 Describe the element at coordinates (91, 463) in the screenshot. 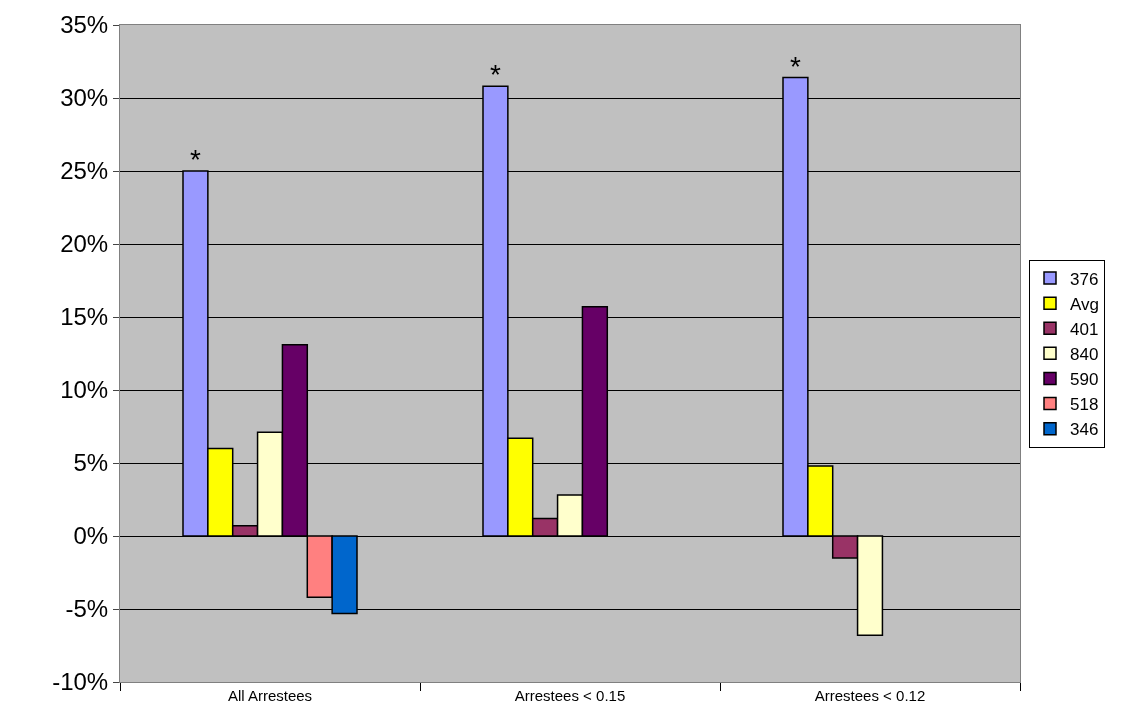

I see `y-tick-label: 5%` at that location.